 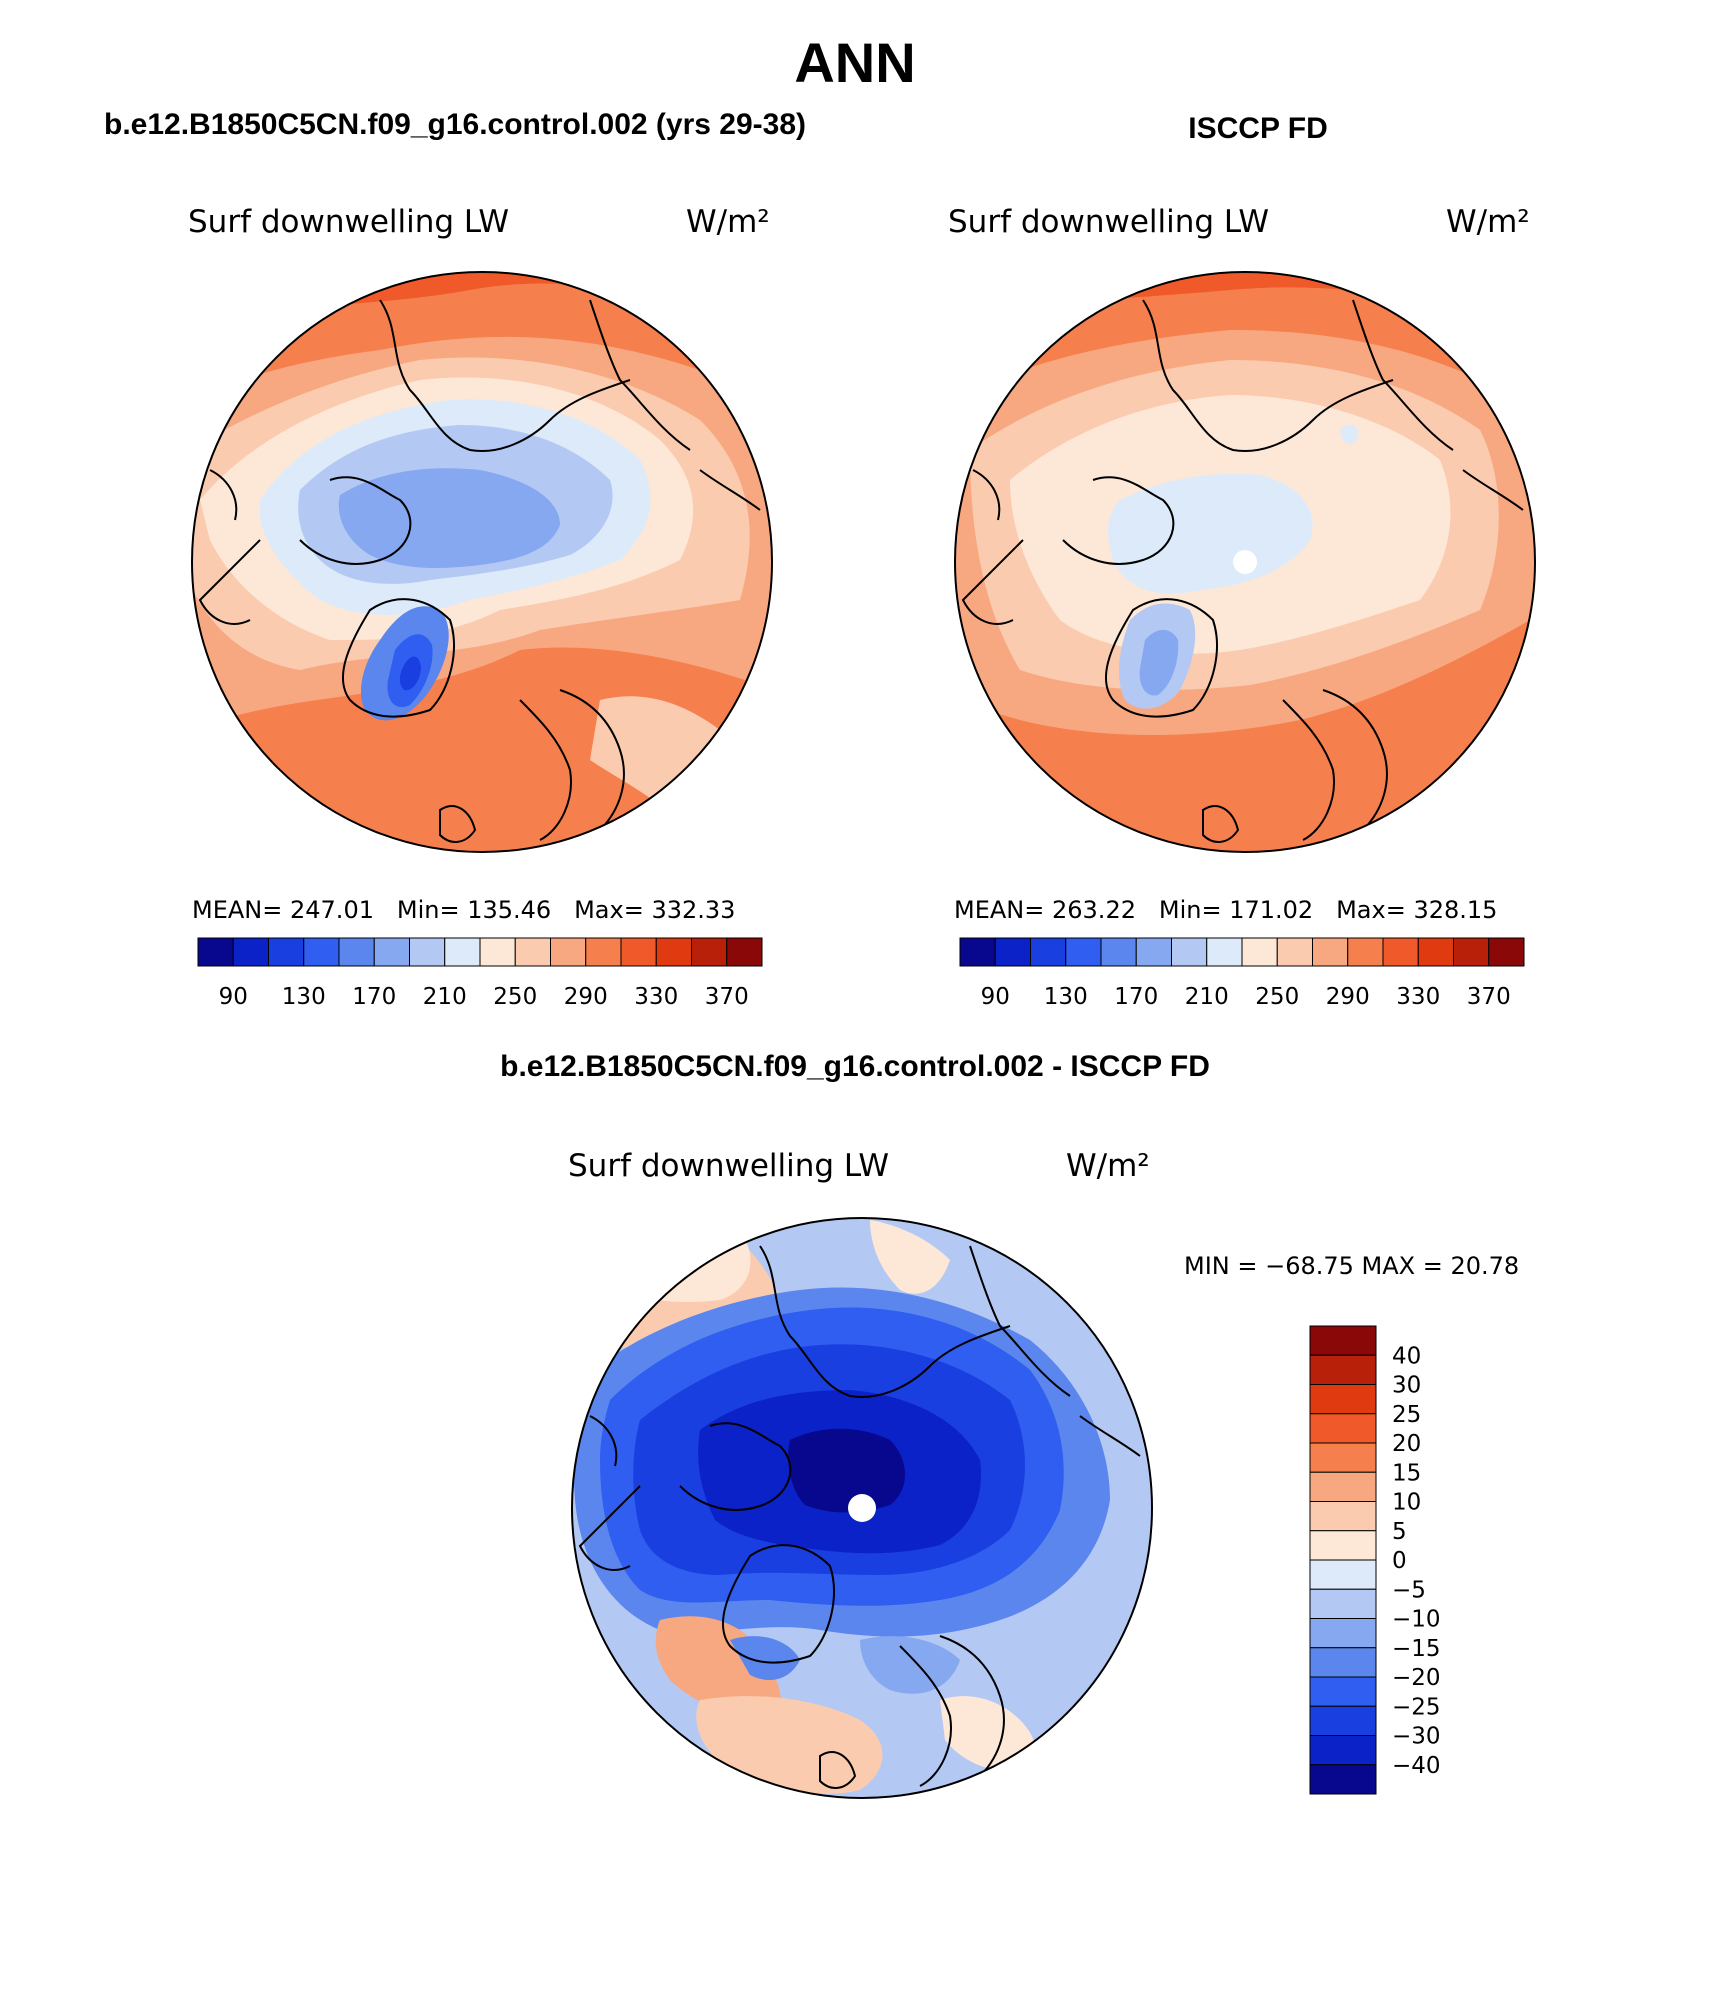 What do you see at coordinates (1455, 910) in the screenshot?
I see `max-value: 328.15` at bounding box center [1455, 910].